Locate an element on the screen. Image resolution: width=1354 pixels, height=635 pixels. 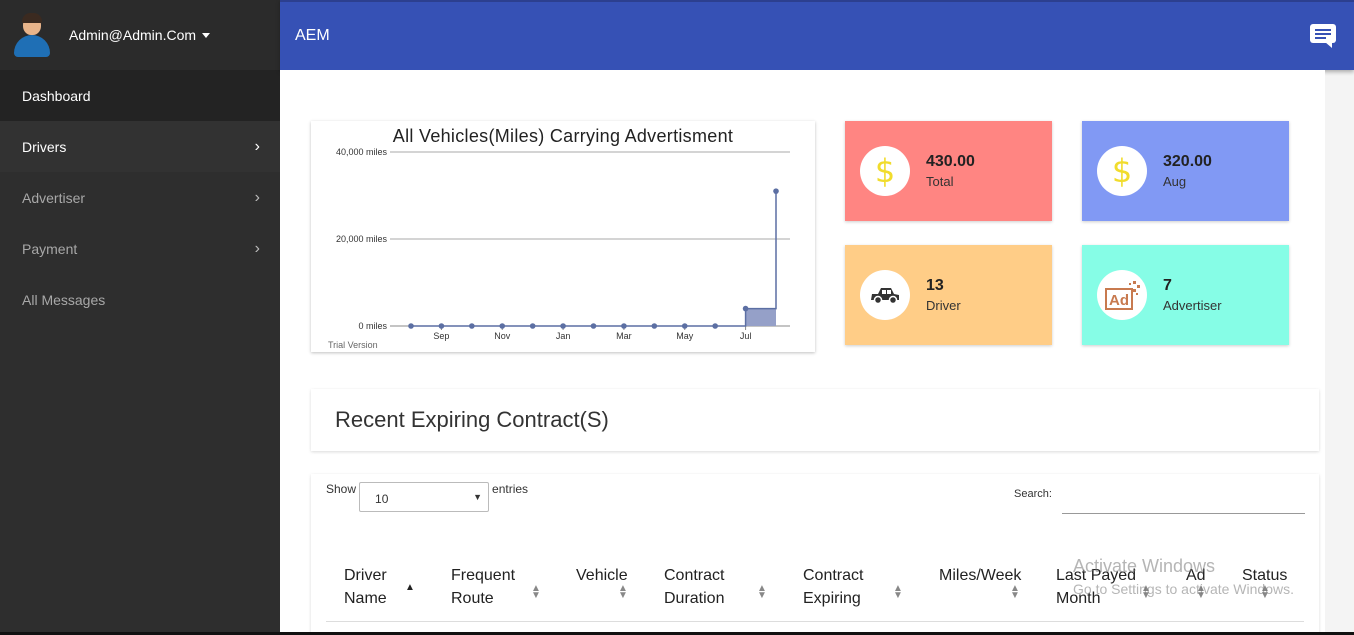
sidebar-item-dashboard: Dashboard is located at coordinates (140, 95).